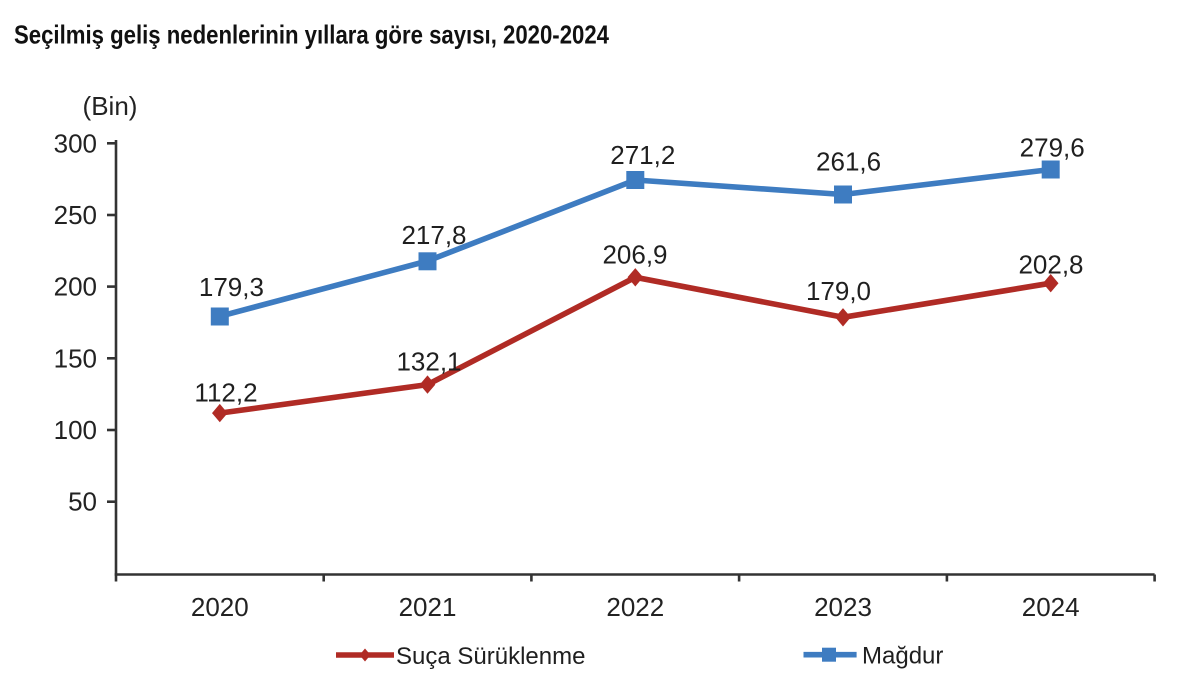  I want to click on svg-text: Suça Sürüklenme, so click(490, 656).